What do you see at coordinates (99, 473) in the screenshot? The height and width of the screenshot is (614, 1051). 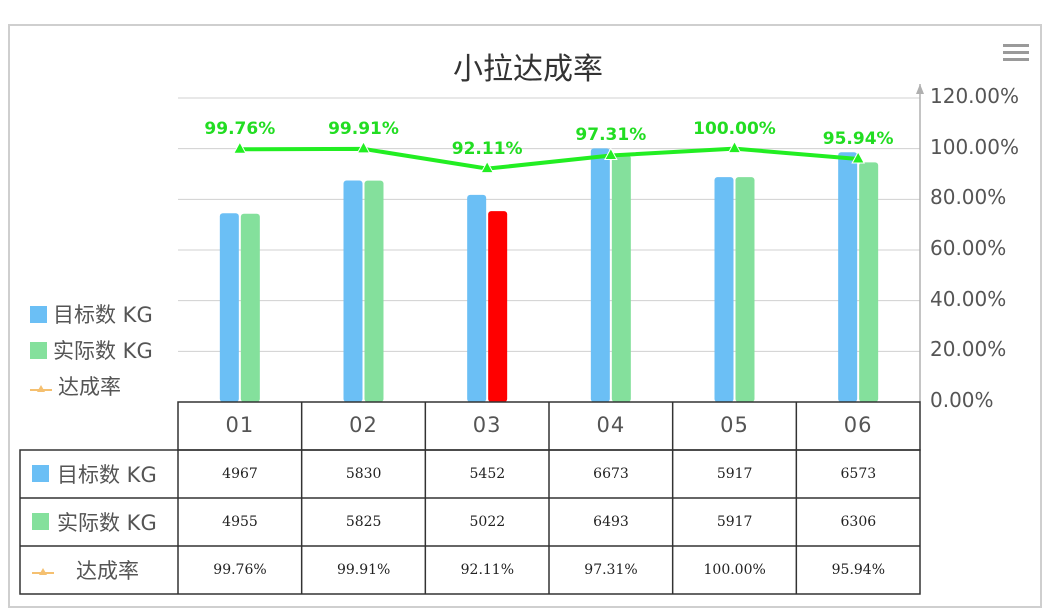 I see `table-row-label: 目标数 KG` at bounding box center [99, 473].